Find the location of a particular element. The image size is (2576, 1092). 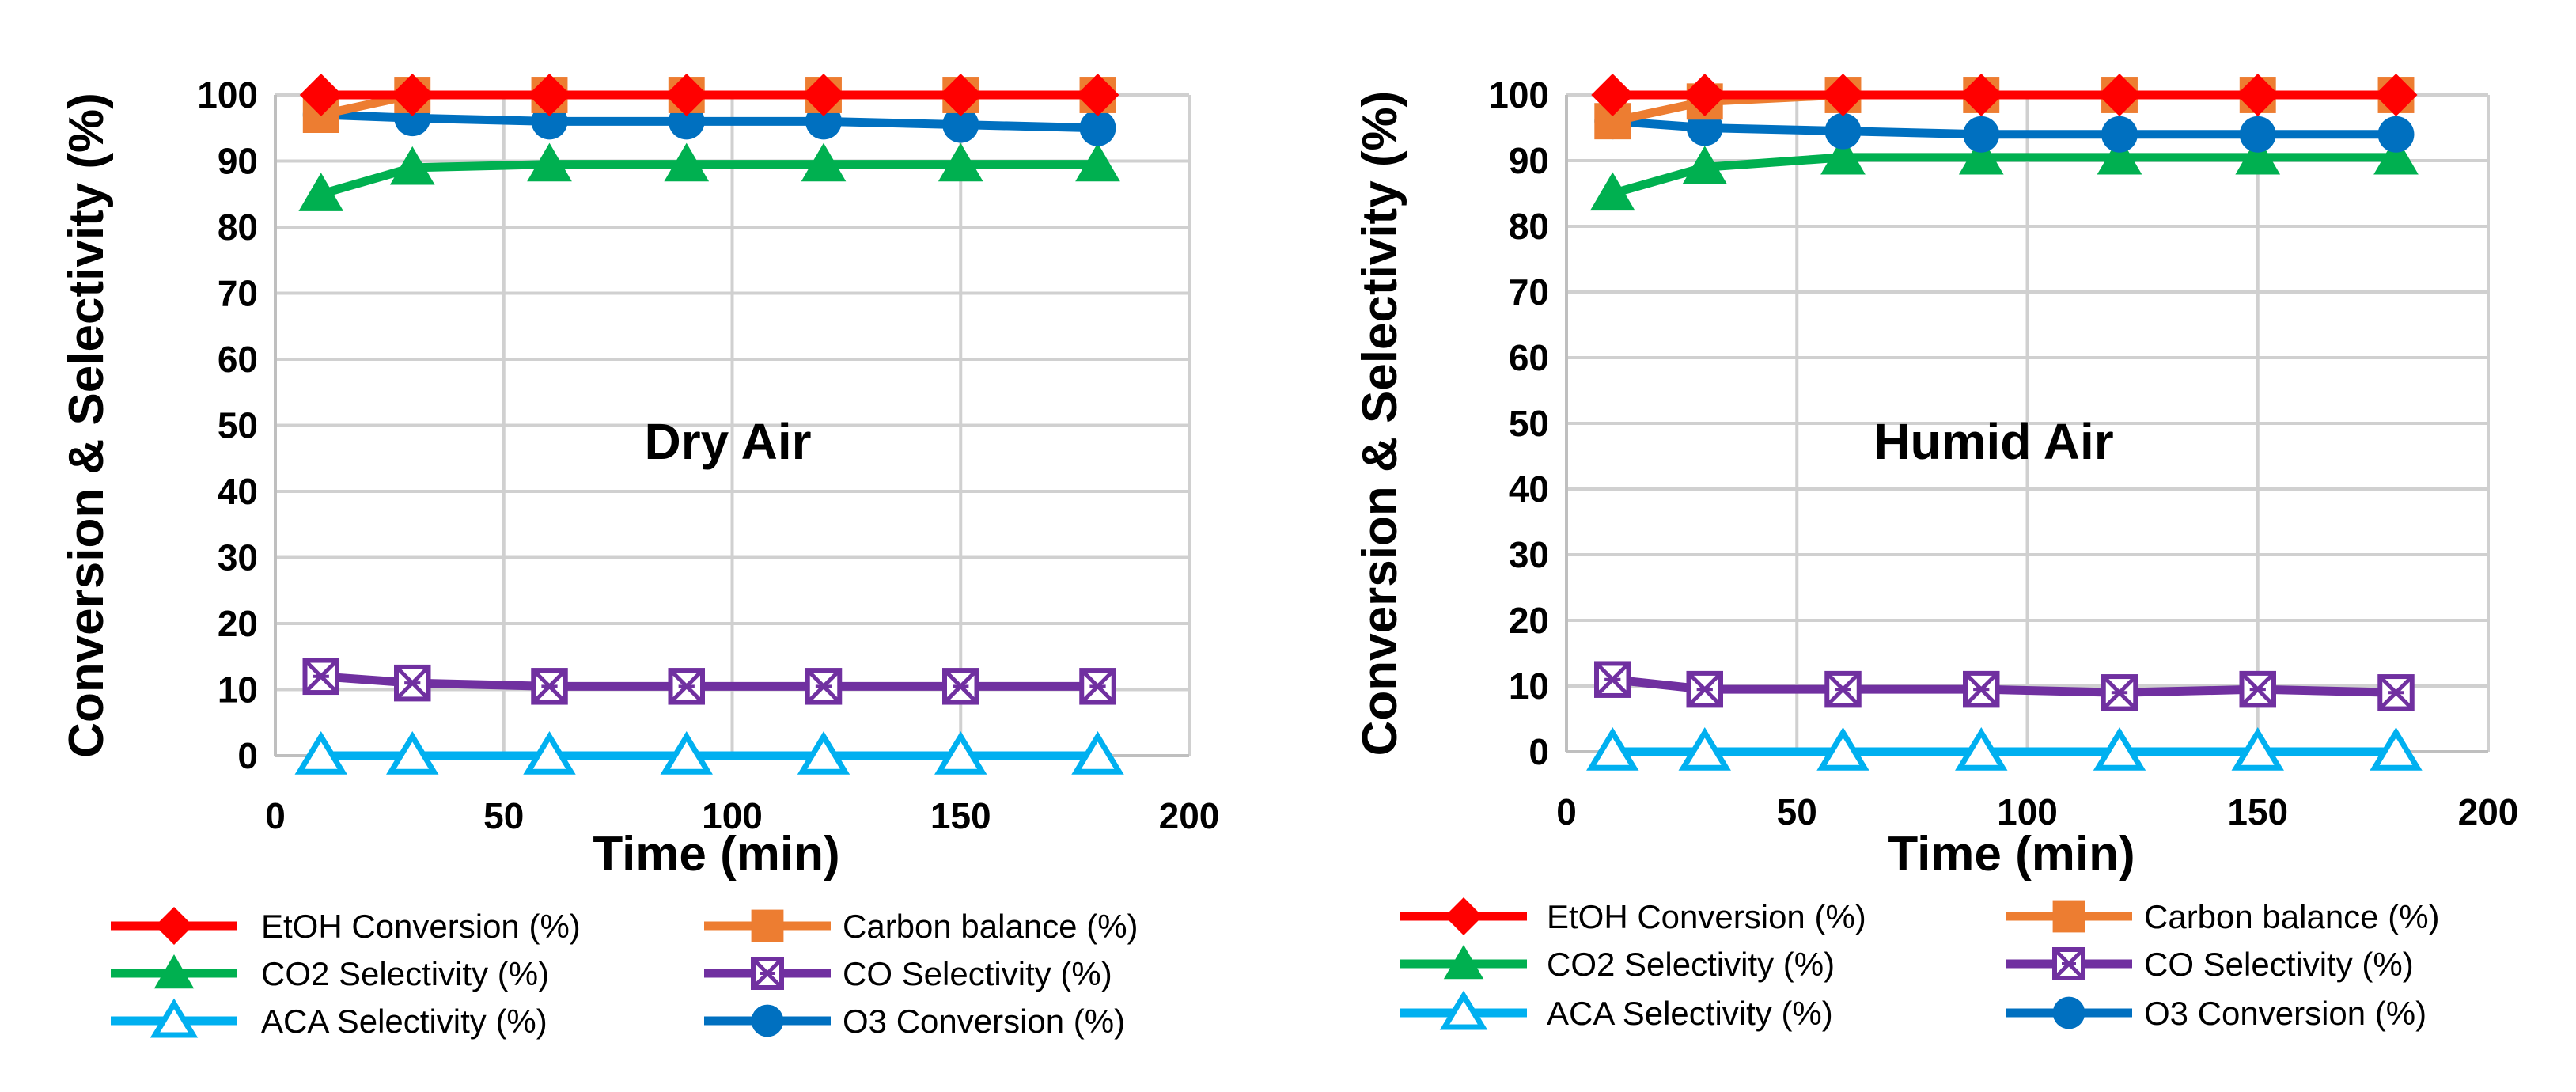

x-tick-label: 150 is located at coordinates (960, 815).